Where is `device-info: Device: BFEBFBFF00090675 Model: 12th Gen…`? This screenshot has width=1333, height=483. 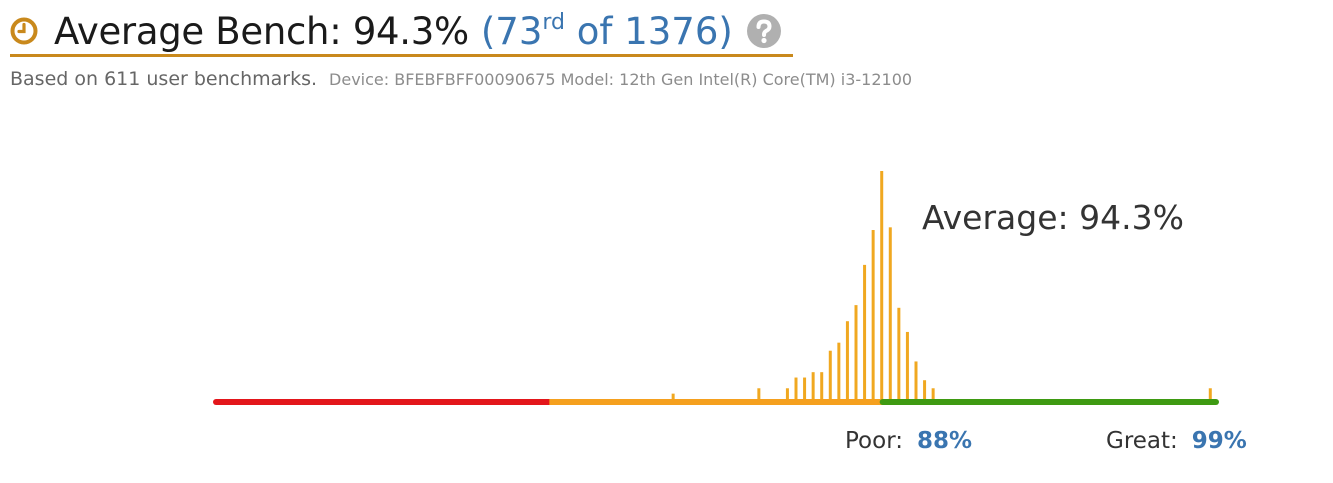 device-info: Device: BFEBFBFF00090675 Model: 12th Gen… is located at coordinates (621, 79).